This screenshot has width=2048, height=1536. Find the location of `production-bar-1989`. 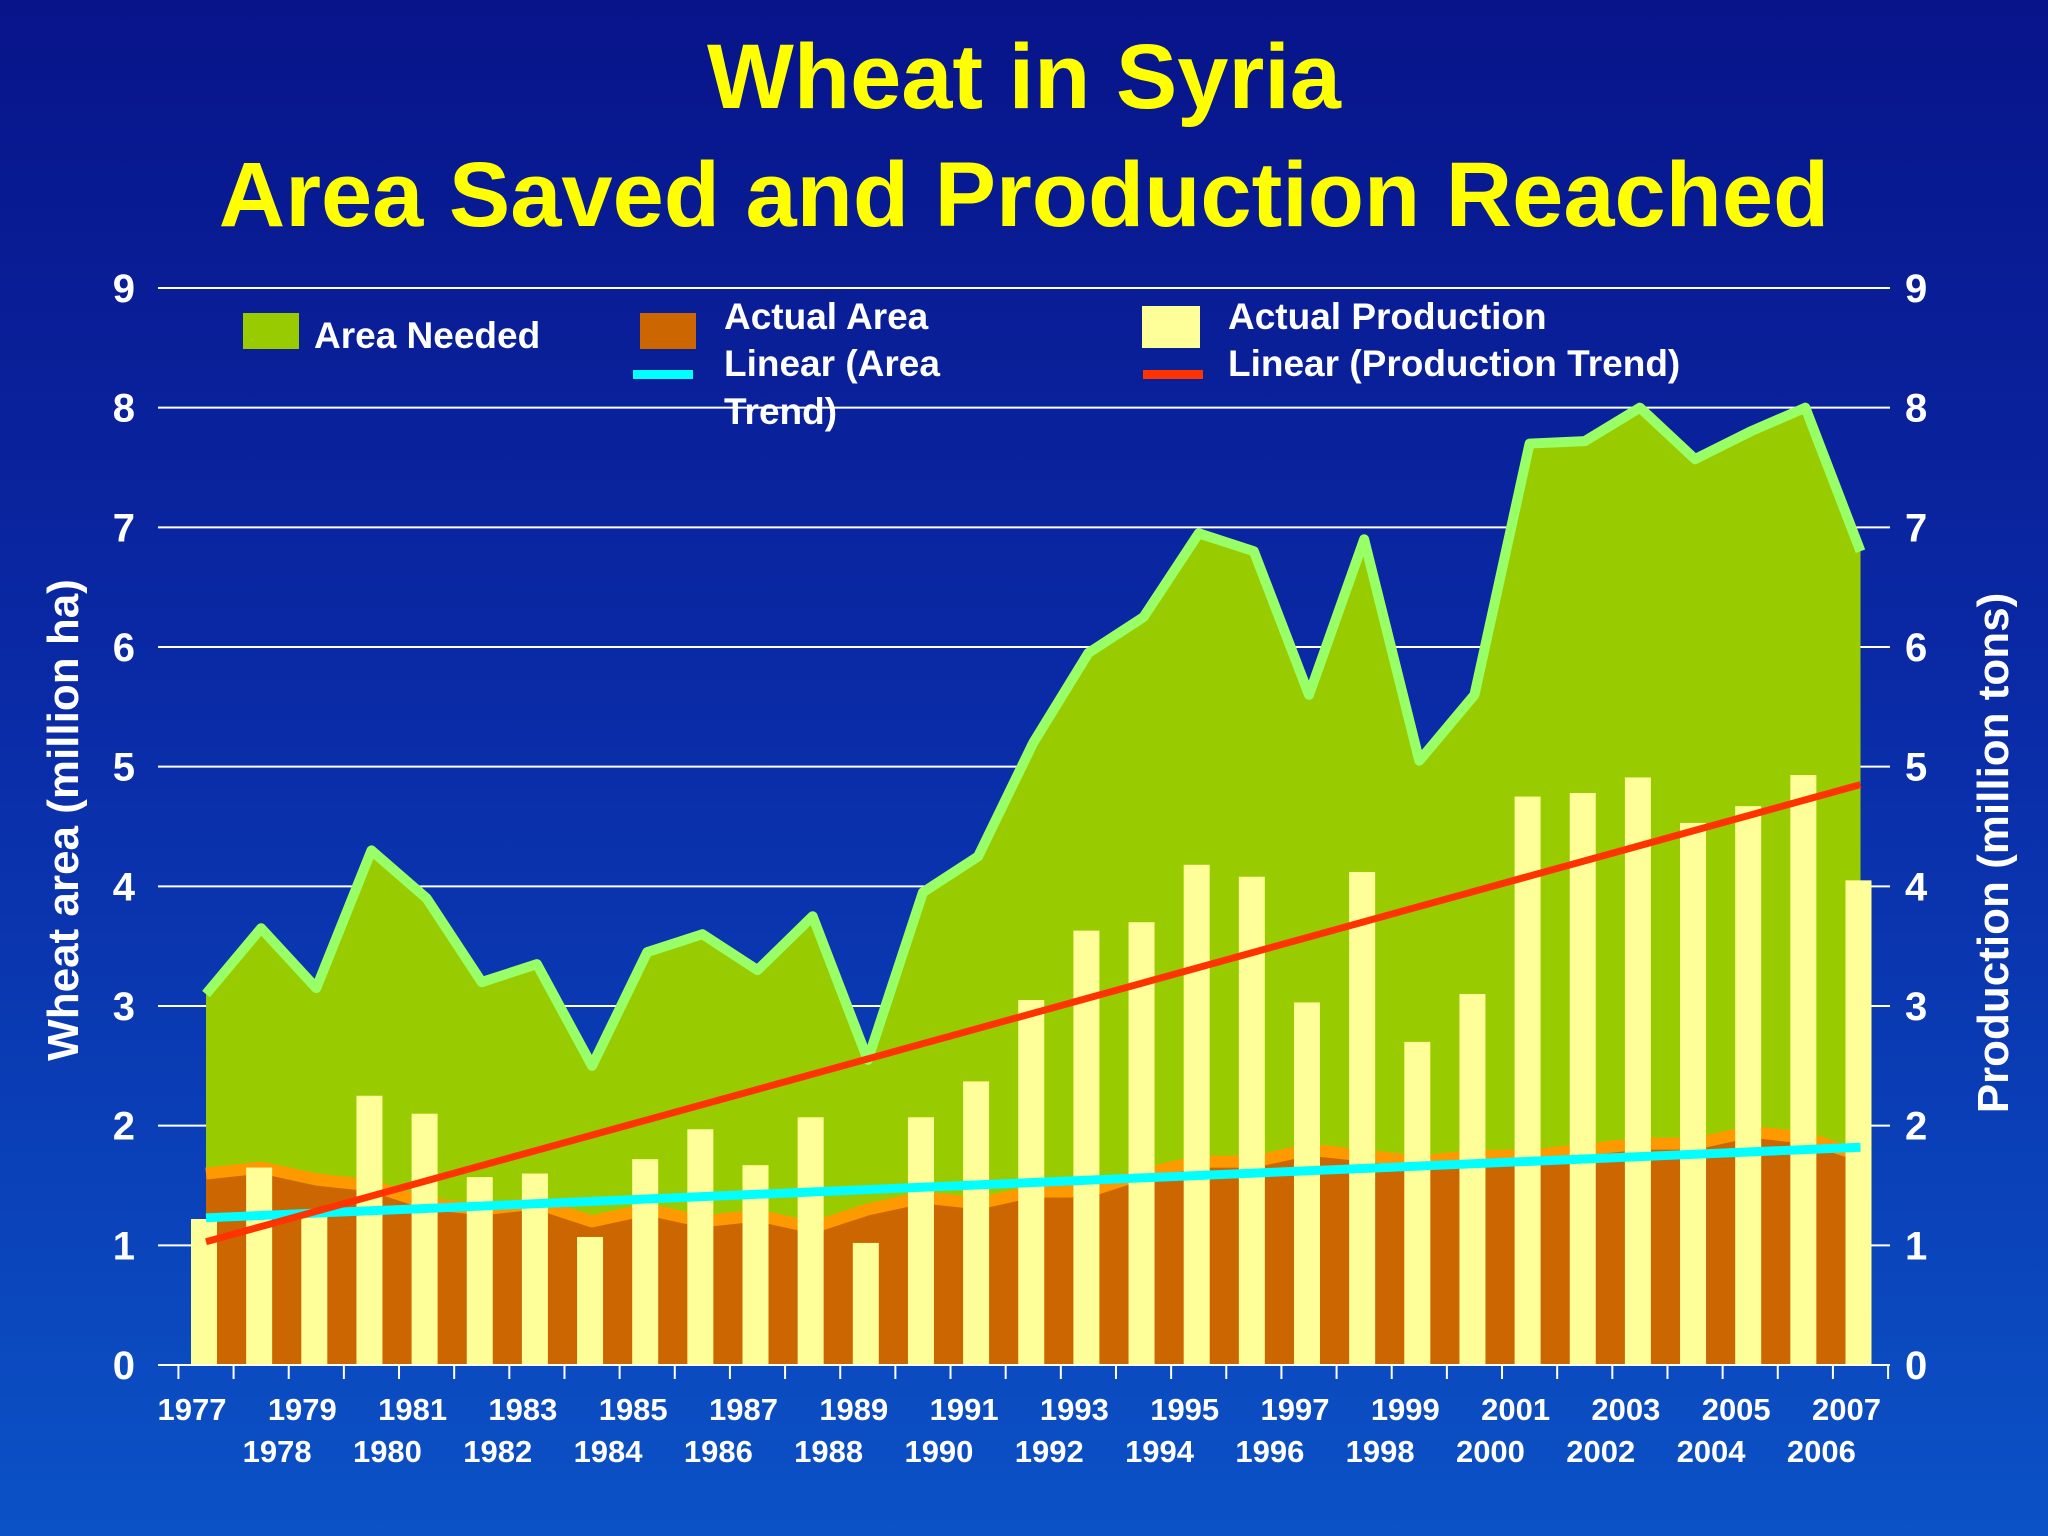

production-bar-1989 is located at coordinates (865, 1303).